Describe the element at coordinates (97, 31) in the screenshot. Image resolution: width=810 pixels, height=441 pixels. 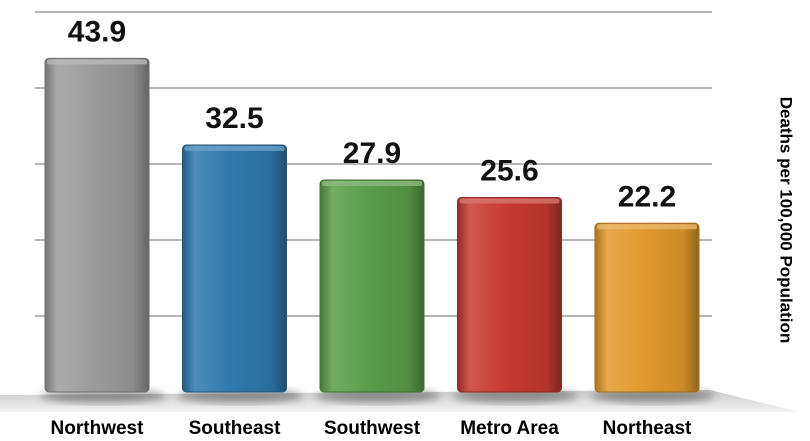
I see `data-label: 43.9` at that location.